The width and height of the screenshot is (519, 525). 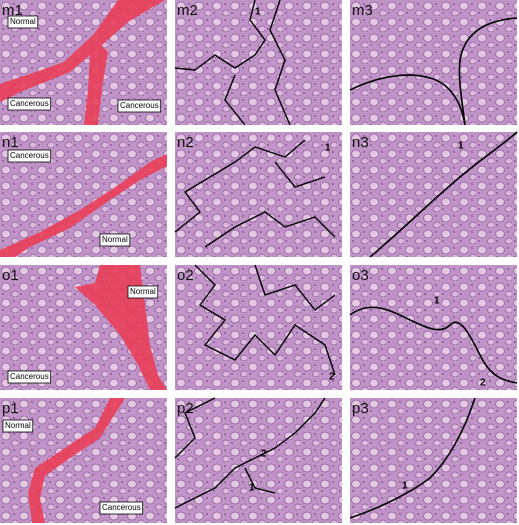 I want to click on panel-label: p3, so click(x=360, y=408).